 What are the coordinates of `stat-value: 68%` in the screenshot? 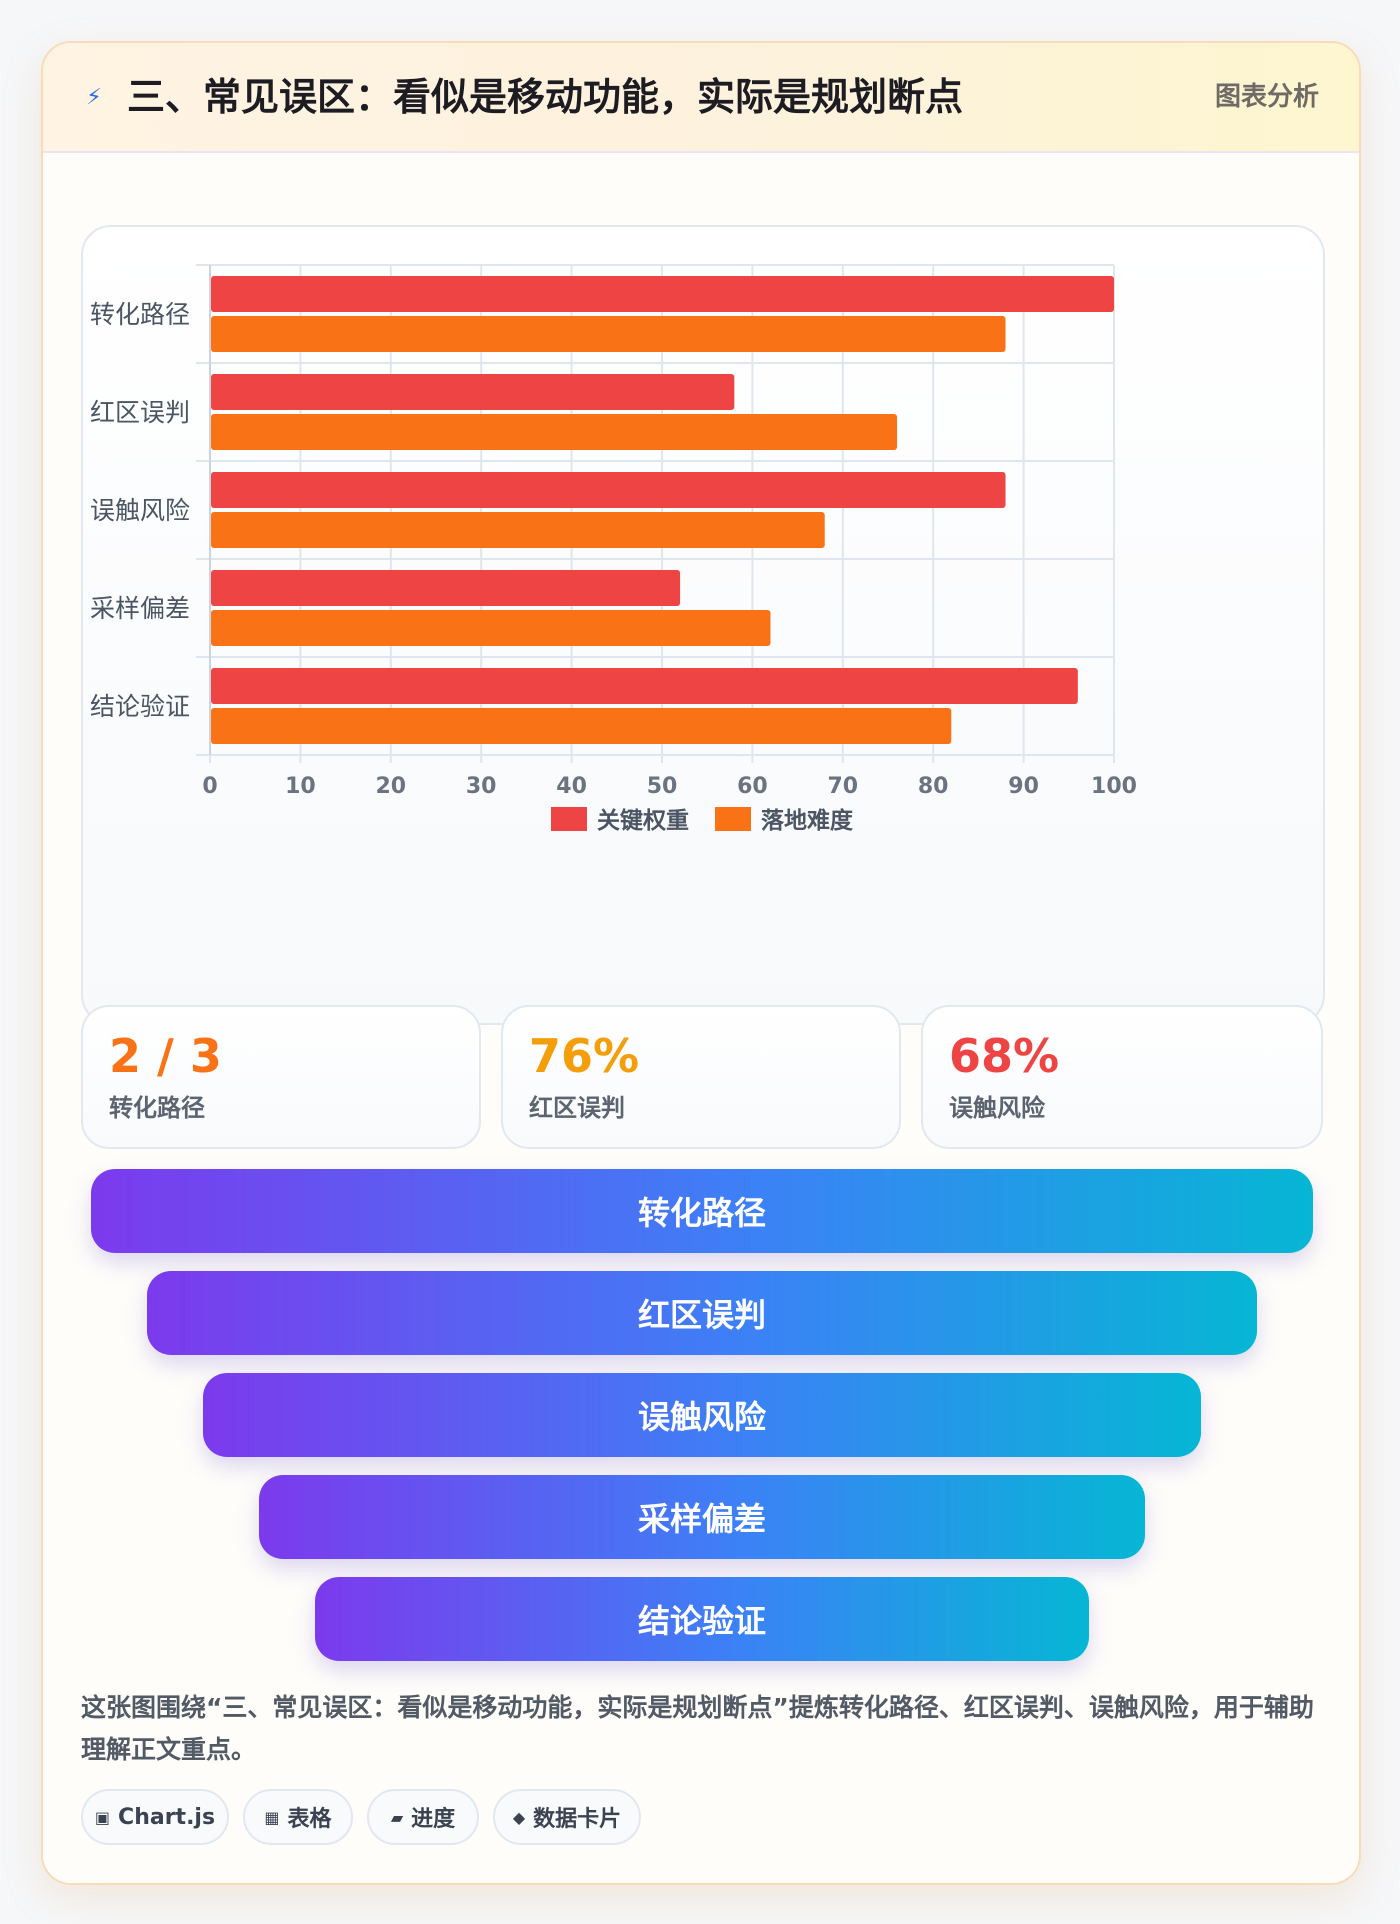 It's located at (1004, 1056).